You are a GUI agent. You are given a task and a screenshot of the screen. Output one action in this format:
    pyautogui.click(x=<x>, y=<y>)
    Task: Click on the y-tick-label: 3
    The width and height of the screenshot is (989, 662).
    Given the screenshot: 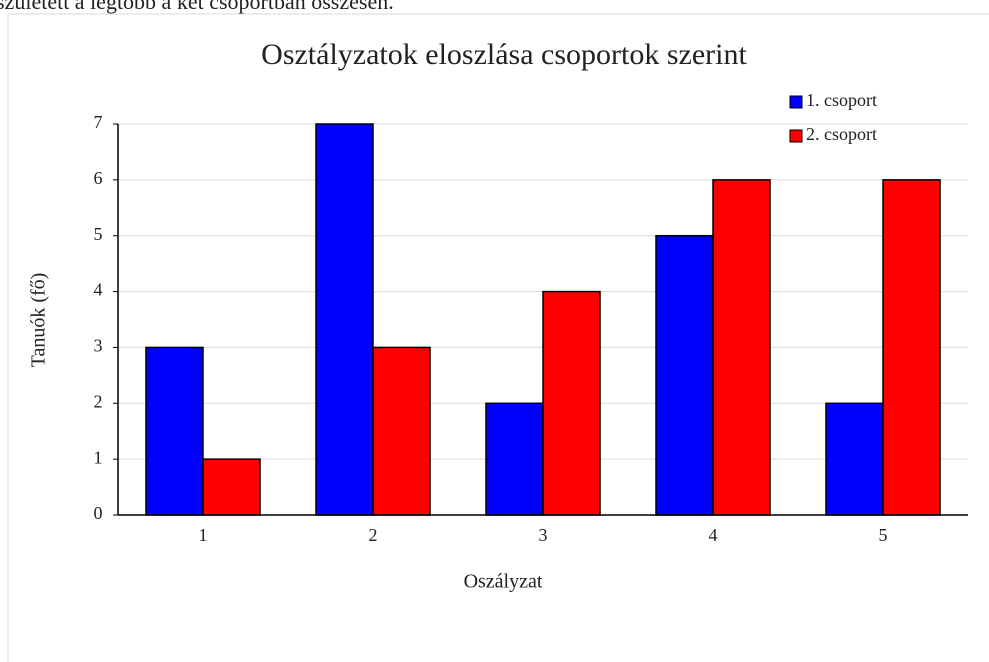 What is the action you would take?
    pyautogui.click(x=98, y=346)
    